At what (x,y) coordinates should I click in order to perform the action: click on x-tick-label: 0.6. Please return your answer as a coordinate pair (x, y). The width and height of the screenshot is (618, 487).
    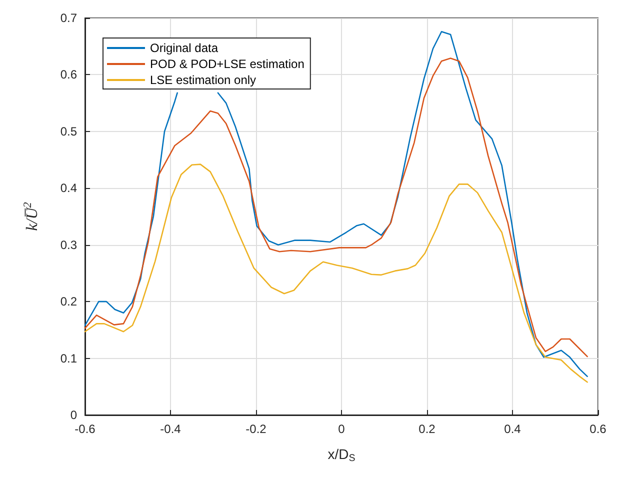
    Looking at the image, I should click on (598, 429).